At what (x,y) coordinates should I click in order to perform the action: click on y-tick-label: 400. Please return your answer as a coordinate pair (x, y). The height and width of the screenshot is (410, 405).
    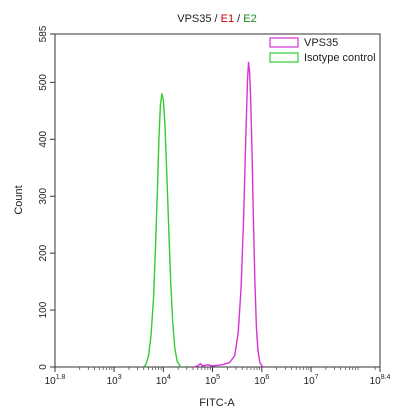
    Looking at the image, I should click on (43, 139).